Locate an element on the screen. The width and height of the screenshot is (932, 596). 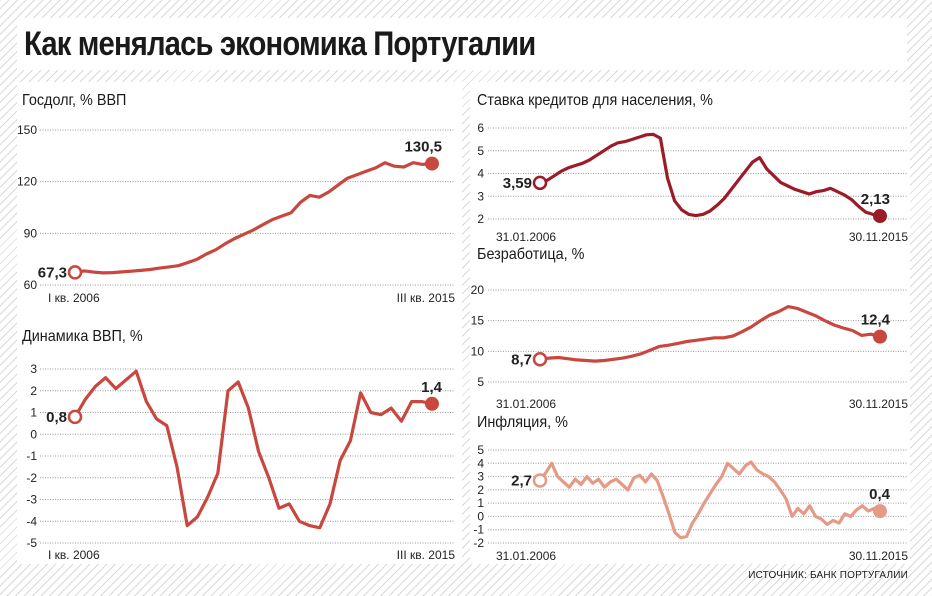
unemployment-end-point is located at coordinates (880, 336).